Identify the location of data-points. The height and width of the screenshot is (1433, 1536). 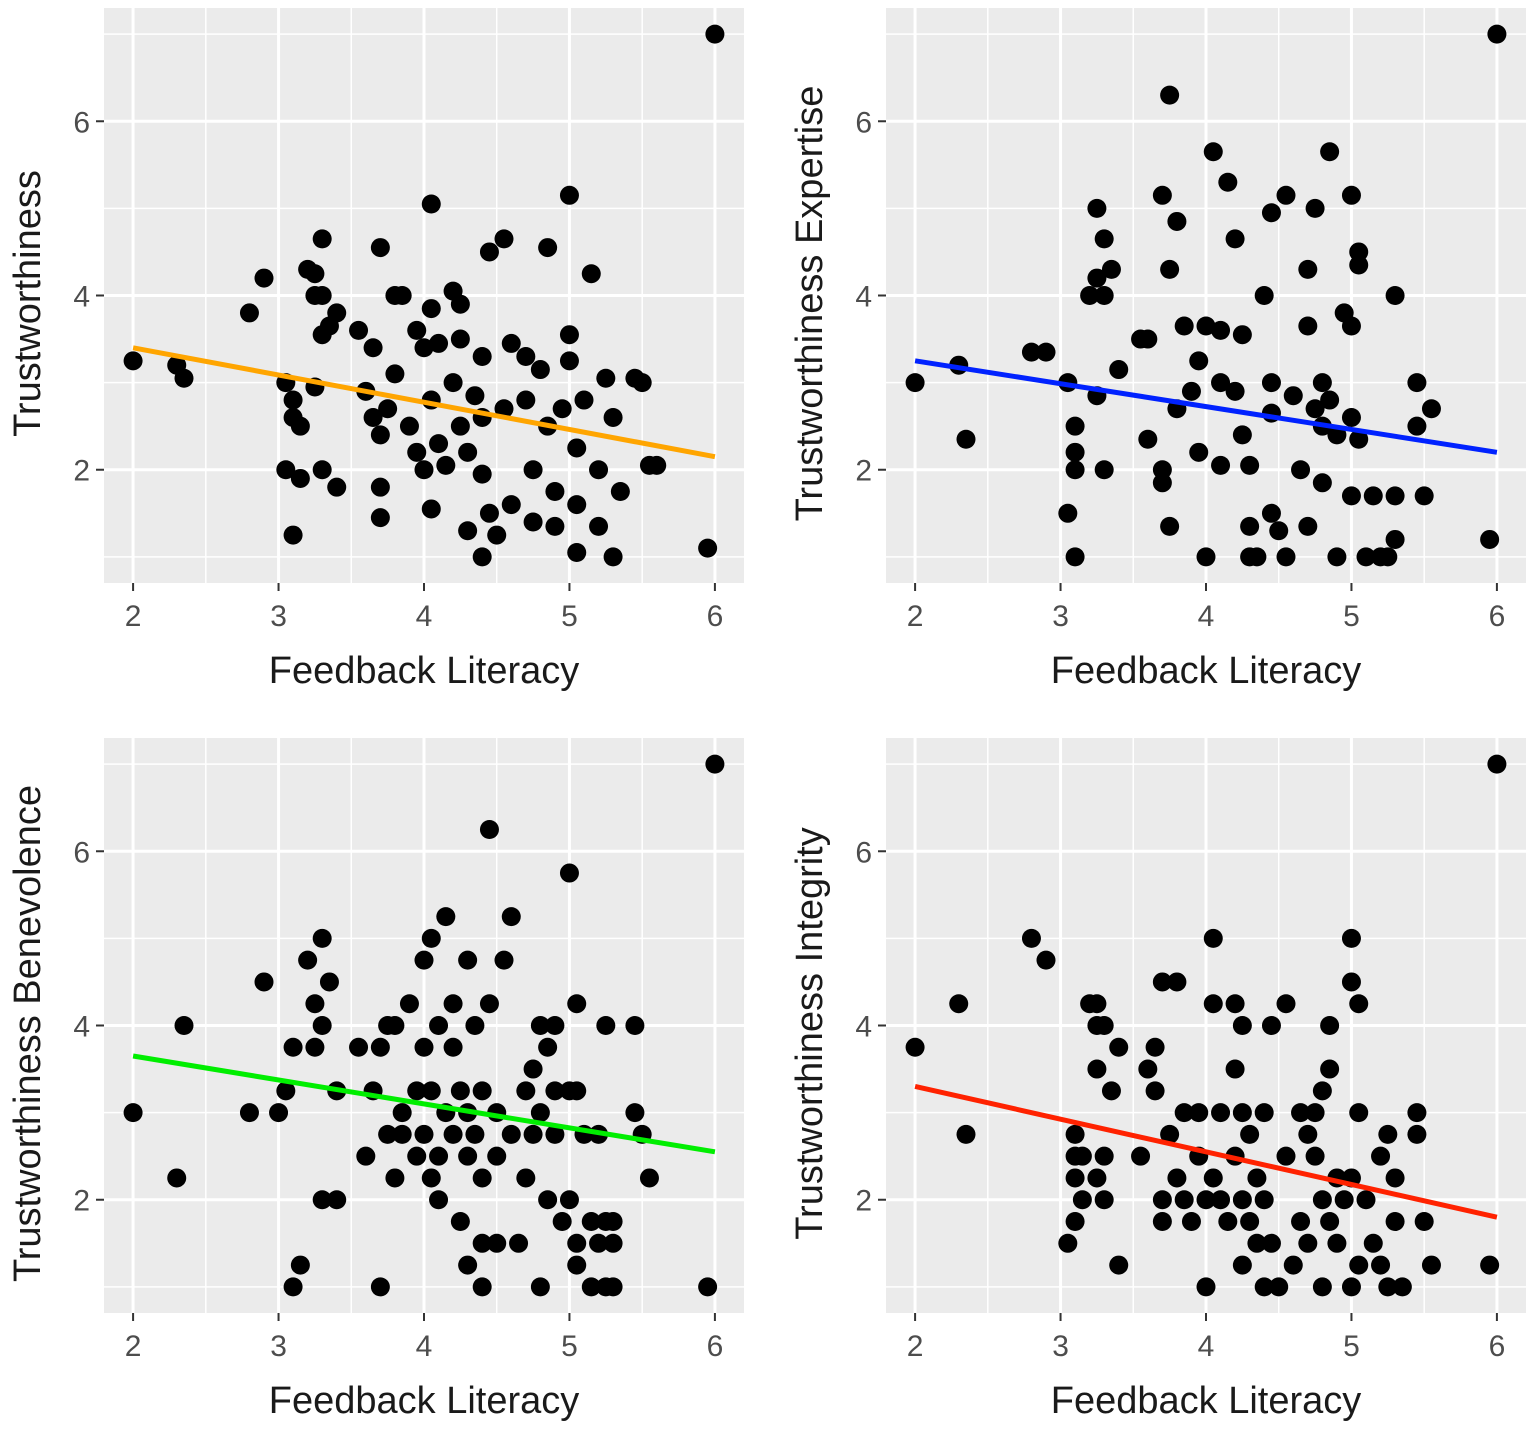
(1206, 295).